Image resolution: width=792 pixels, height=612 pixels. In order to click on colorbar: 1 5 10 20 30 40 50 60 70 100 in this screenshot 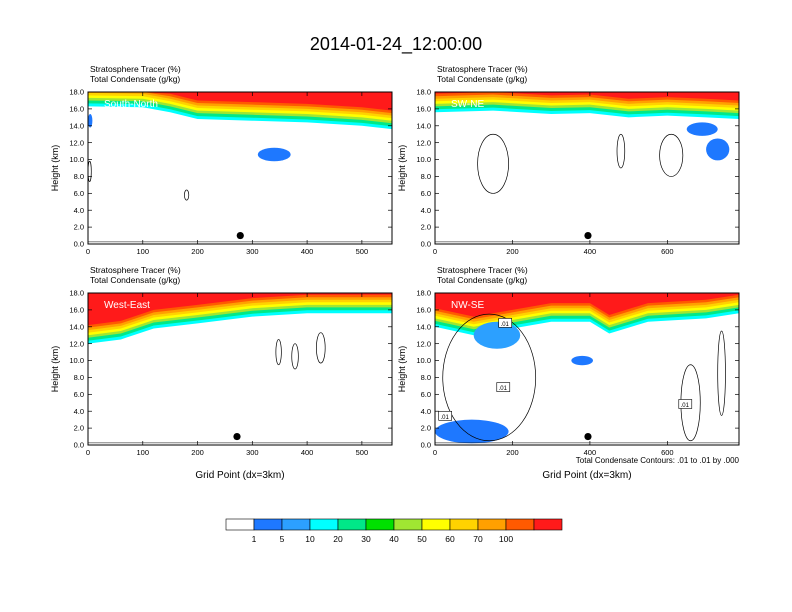, I will do `click(394, 531)`.